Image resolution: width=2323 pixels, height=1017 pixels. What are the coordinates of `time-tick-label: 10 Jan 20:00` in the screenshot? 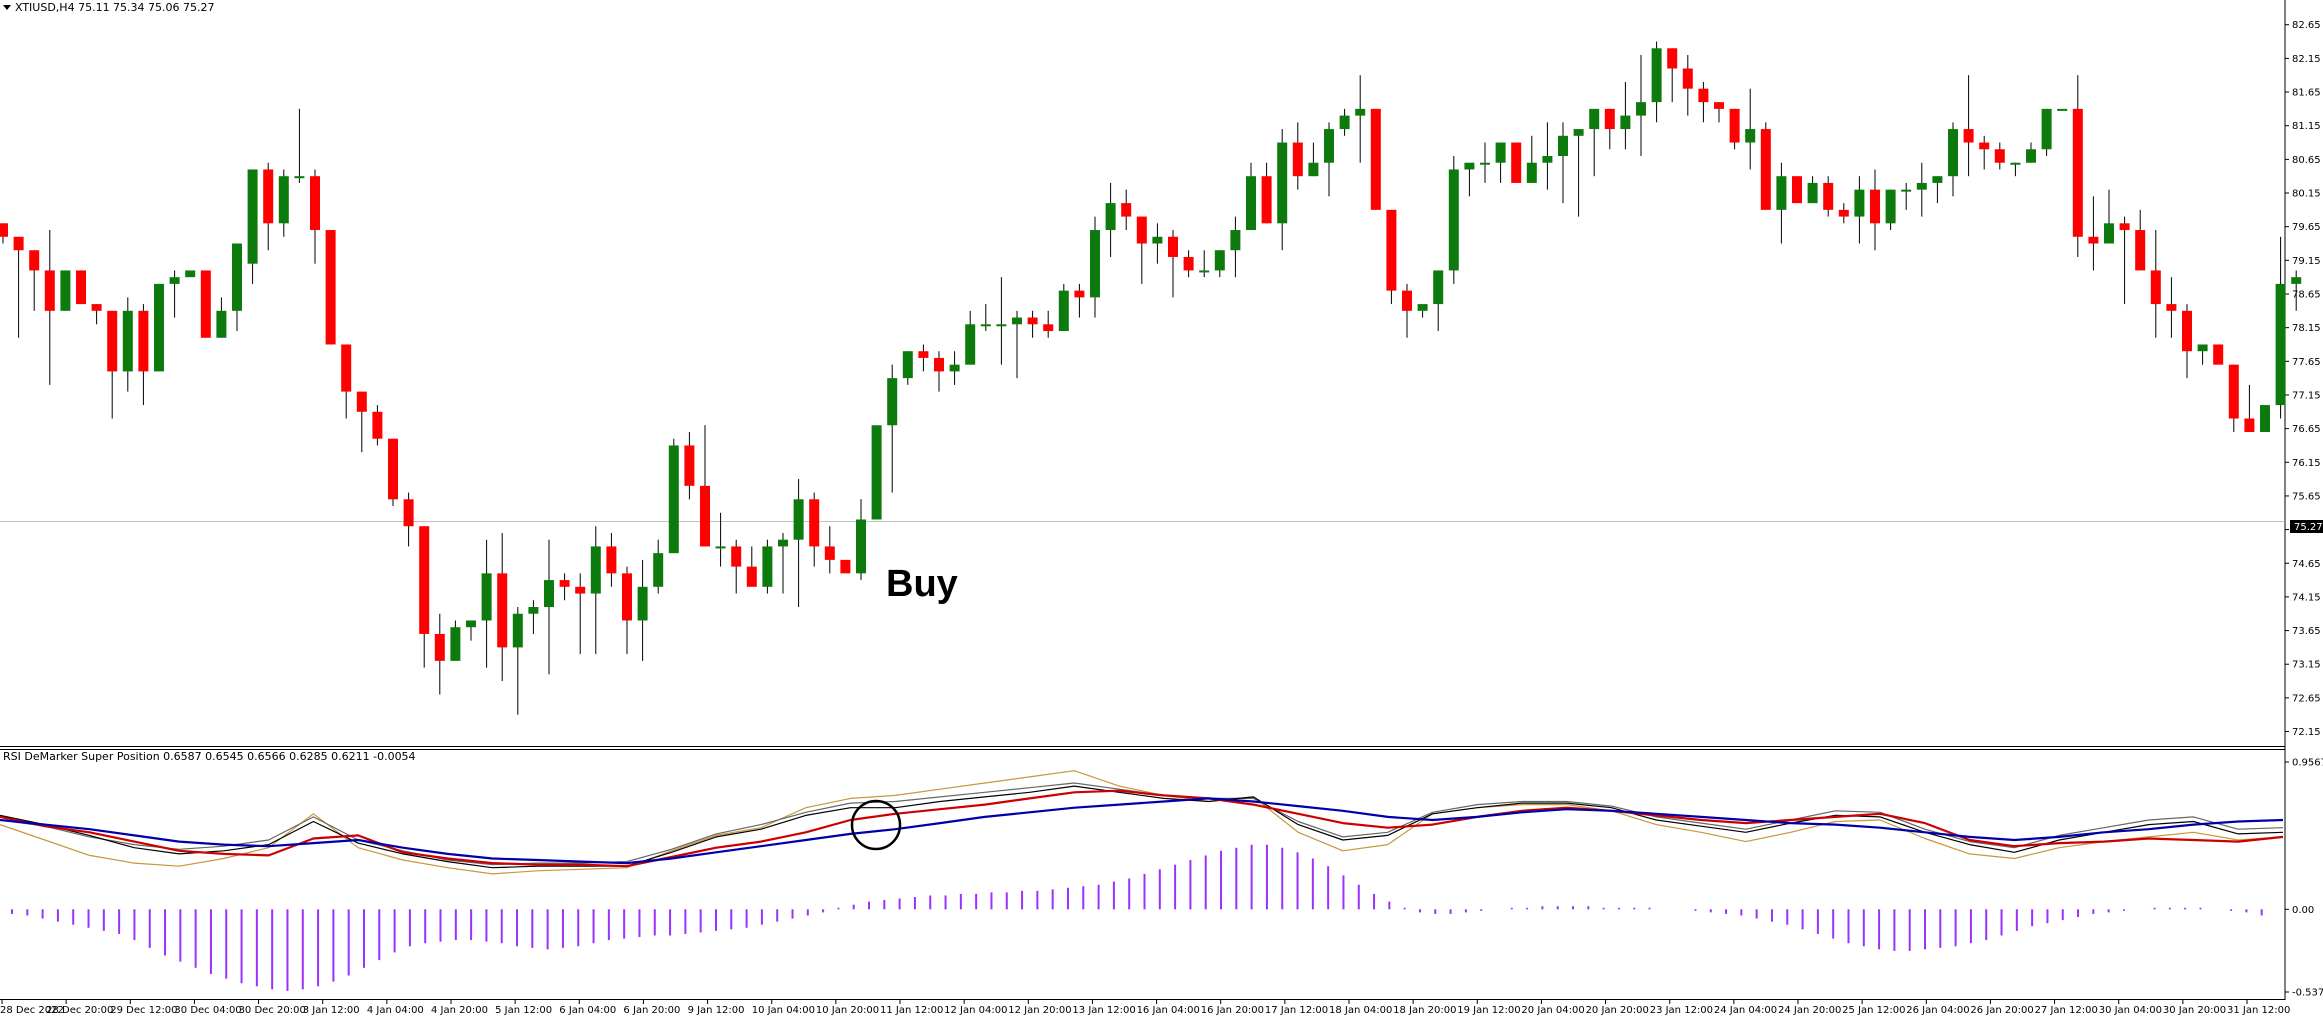 It's located at (847, 1010).